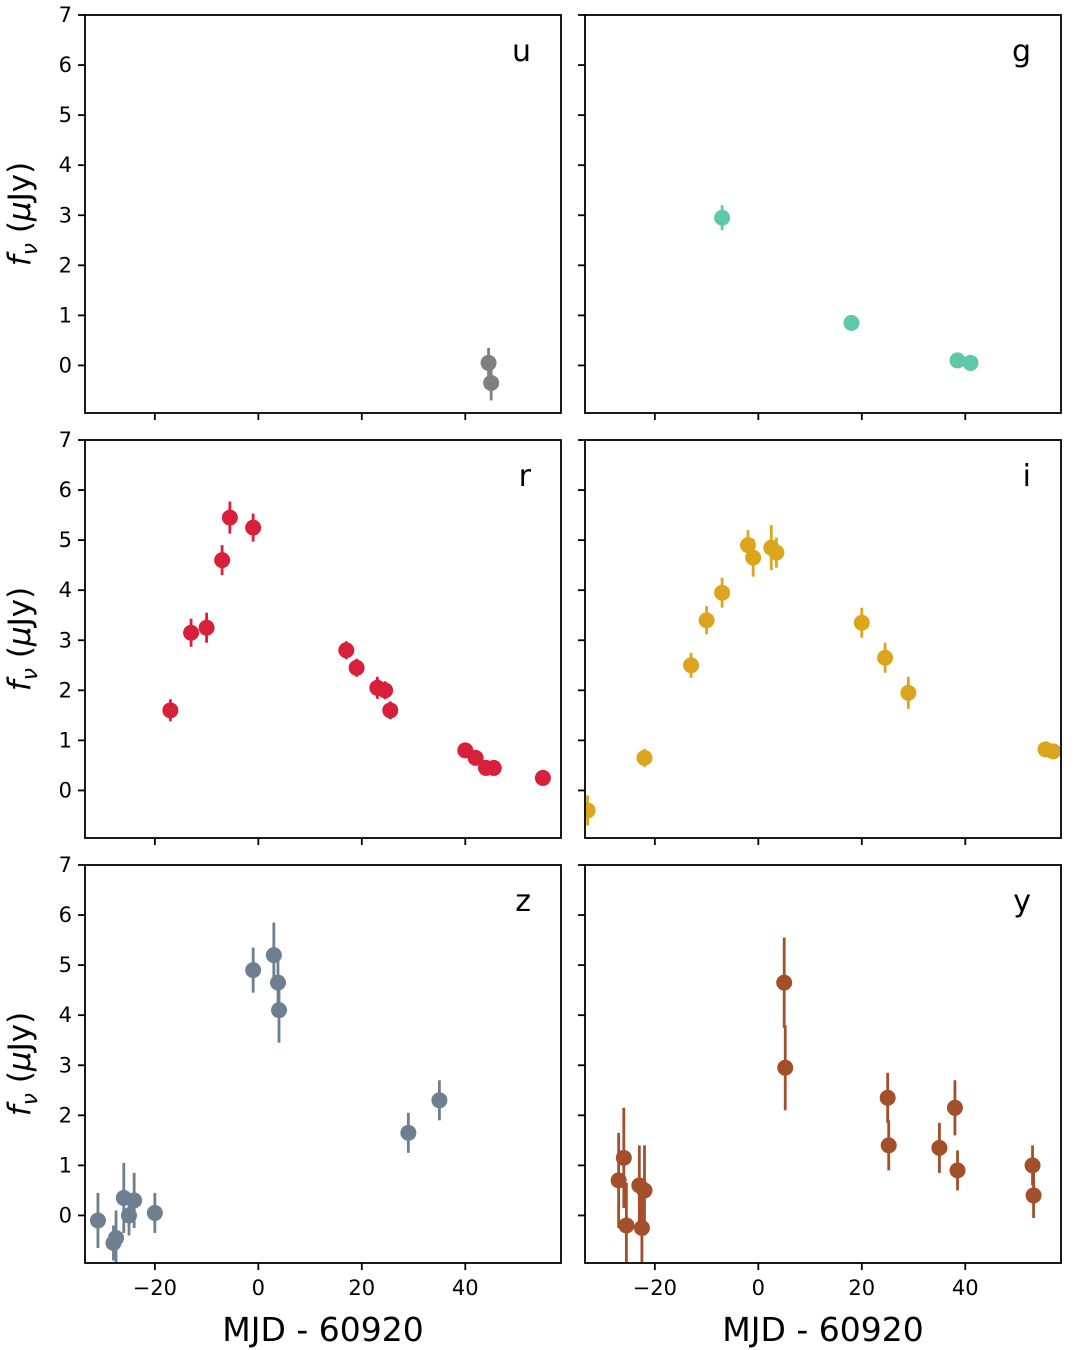 The image size is (1080, 1350). Describe the element at coordinates (323, 214) in the screenshot. I see `axes-spines-u` at that location.